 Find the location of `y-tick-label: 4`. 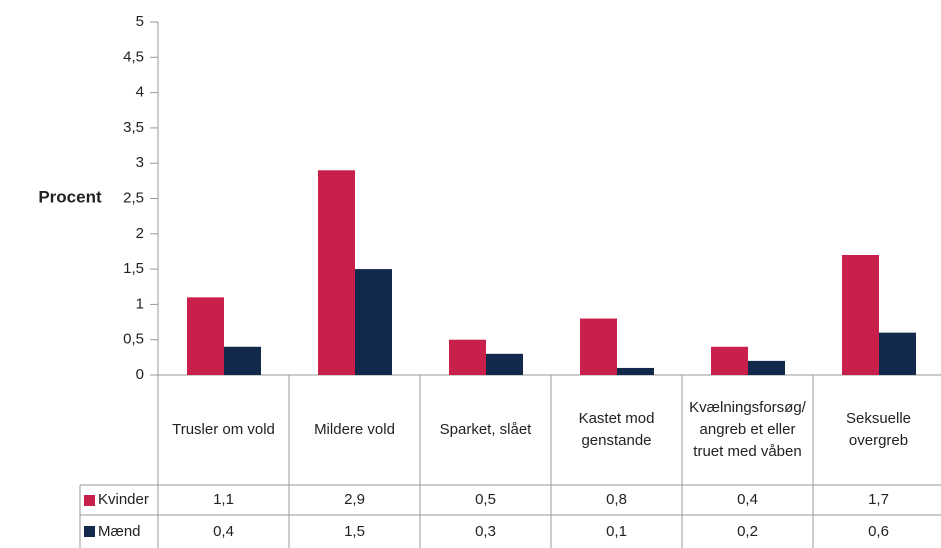

y-tick-label: 4 is located at coordinates (140, 92).